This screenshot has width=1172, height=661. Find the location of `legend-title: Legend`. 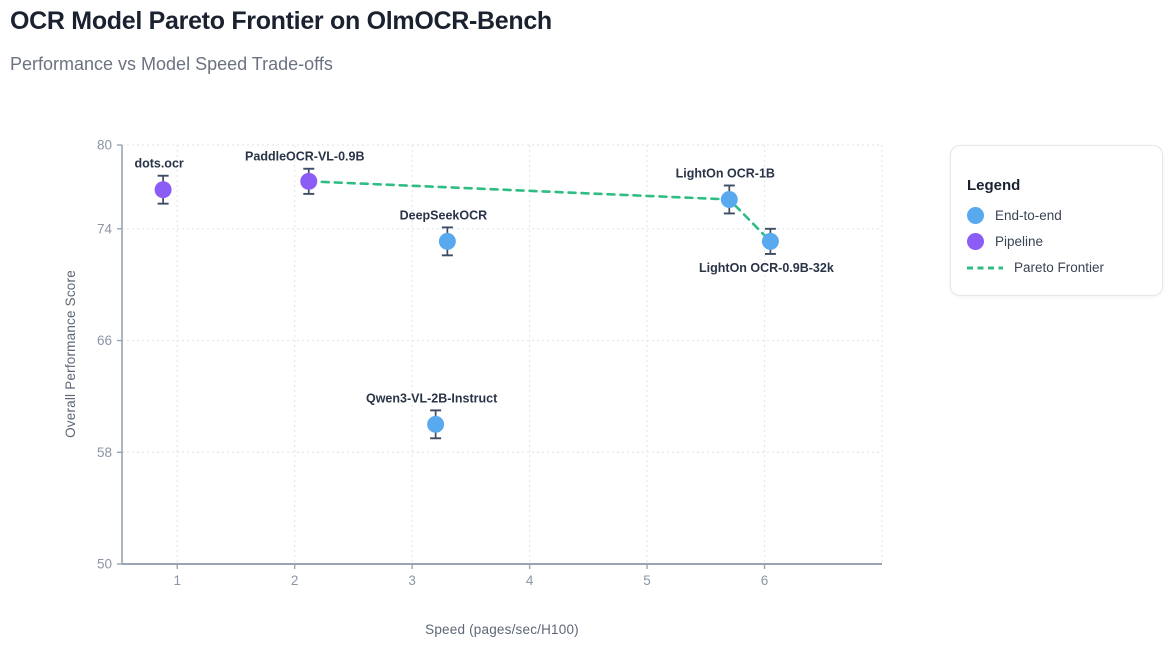

legend-title: Legend is located at coordinates (994, 185).